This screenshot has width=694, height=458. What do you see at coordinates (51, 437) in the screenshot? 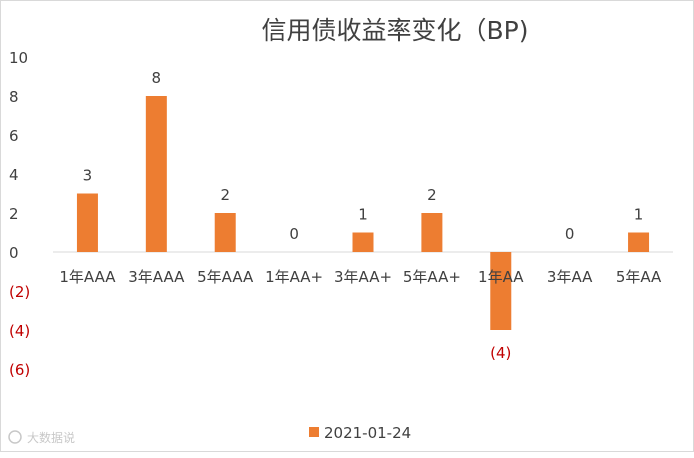
I see `watermark-text: 大数据说` at bounding box center [51, 437].